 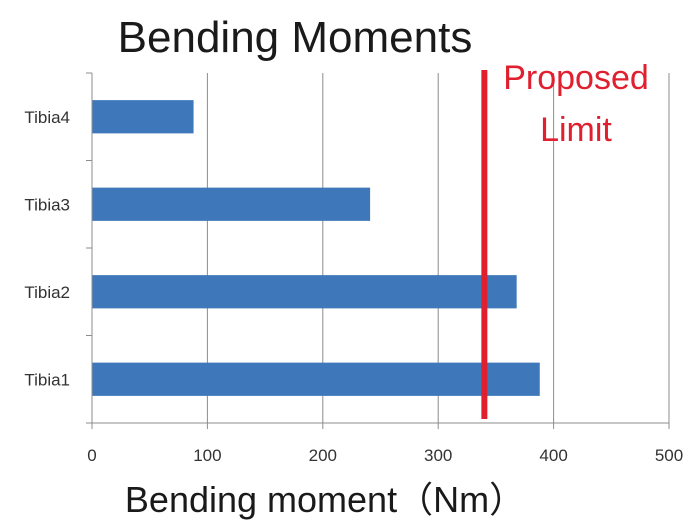 What do you see at coordinates (47, 117) in the screenshot?
I see `category-label-tibia4: Tibia4` at bounding box center [47, 117].